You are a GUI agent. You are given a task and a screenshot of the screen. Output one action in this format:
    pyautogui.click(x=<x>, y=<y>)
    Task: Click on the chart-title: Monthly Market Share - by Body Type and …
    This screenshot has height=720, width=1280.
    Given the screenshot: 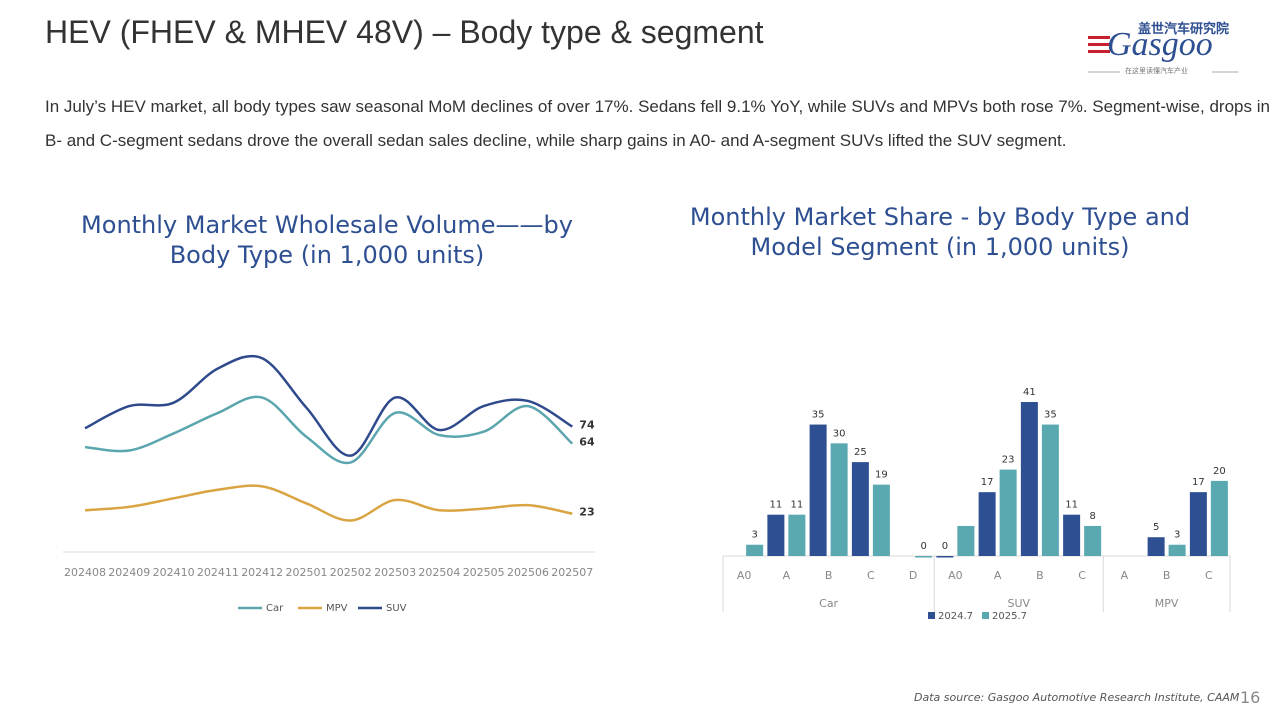 What is the action you would take?
    pyautogui.click(x=940, y=232)
    